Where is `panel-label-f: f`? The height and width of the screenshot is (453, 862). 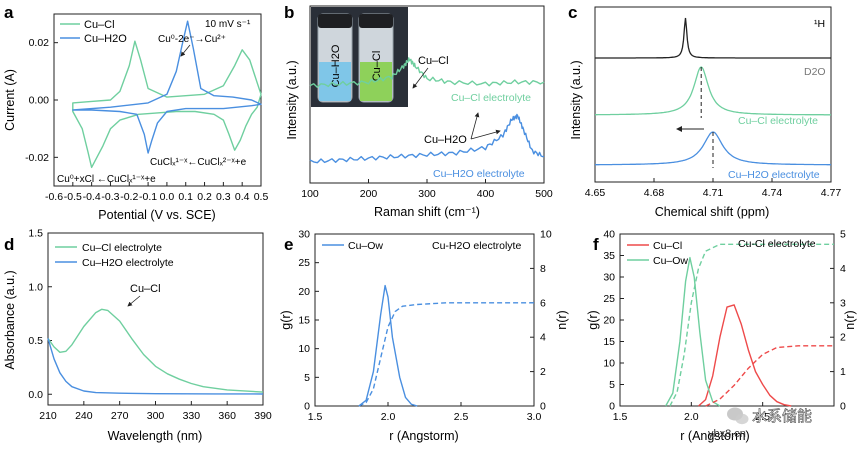 panel-label-f: f is located at coordinates (596, 244).